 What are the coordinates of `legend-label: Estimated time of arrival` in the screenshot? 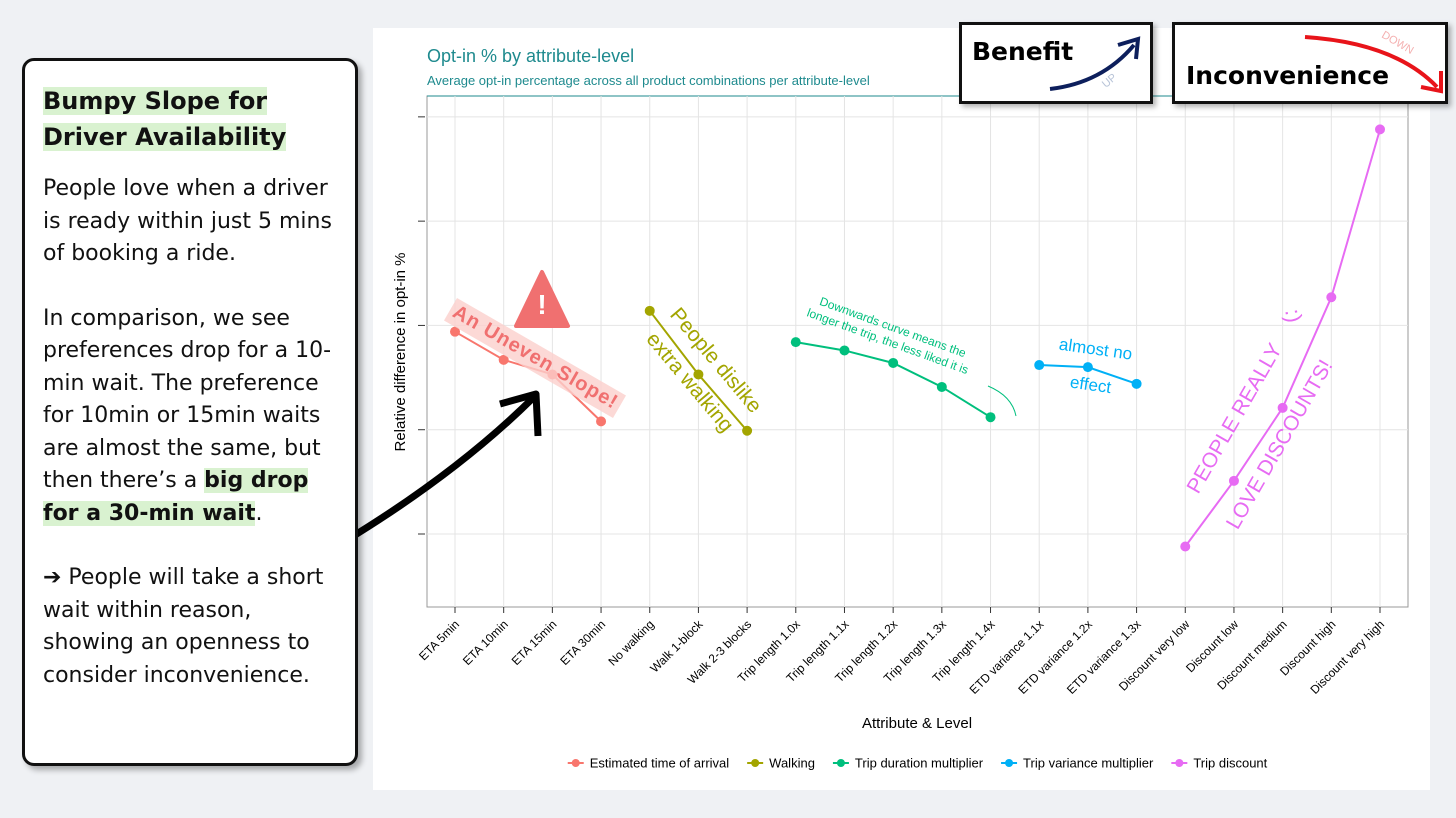 It's located at (660, 763).